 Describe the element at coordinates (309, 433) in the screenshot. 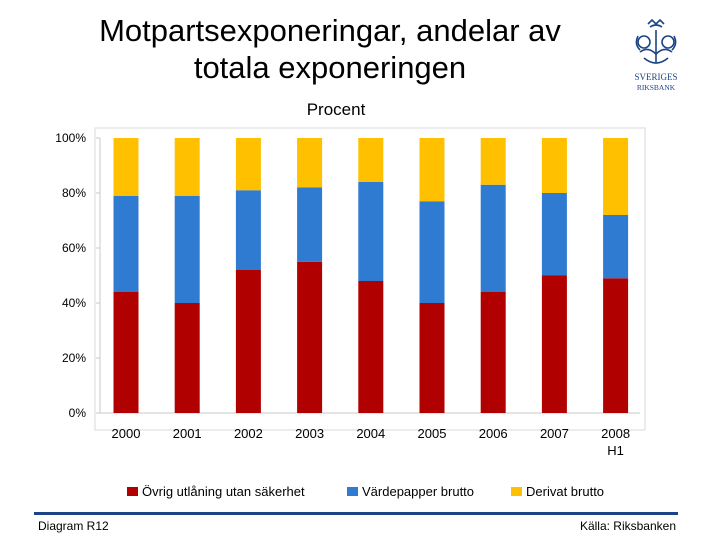

I see `x-tick-label: 2003` at that location.